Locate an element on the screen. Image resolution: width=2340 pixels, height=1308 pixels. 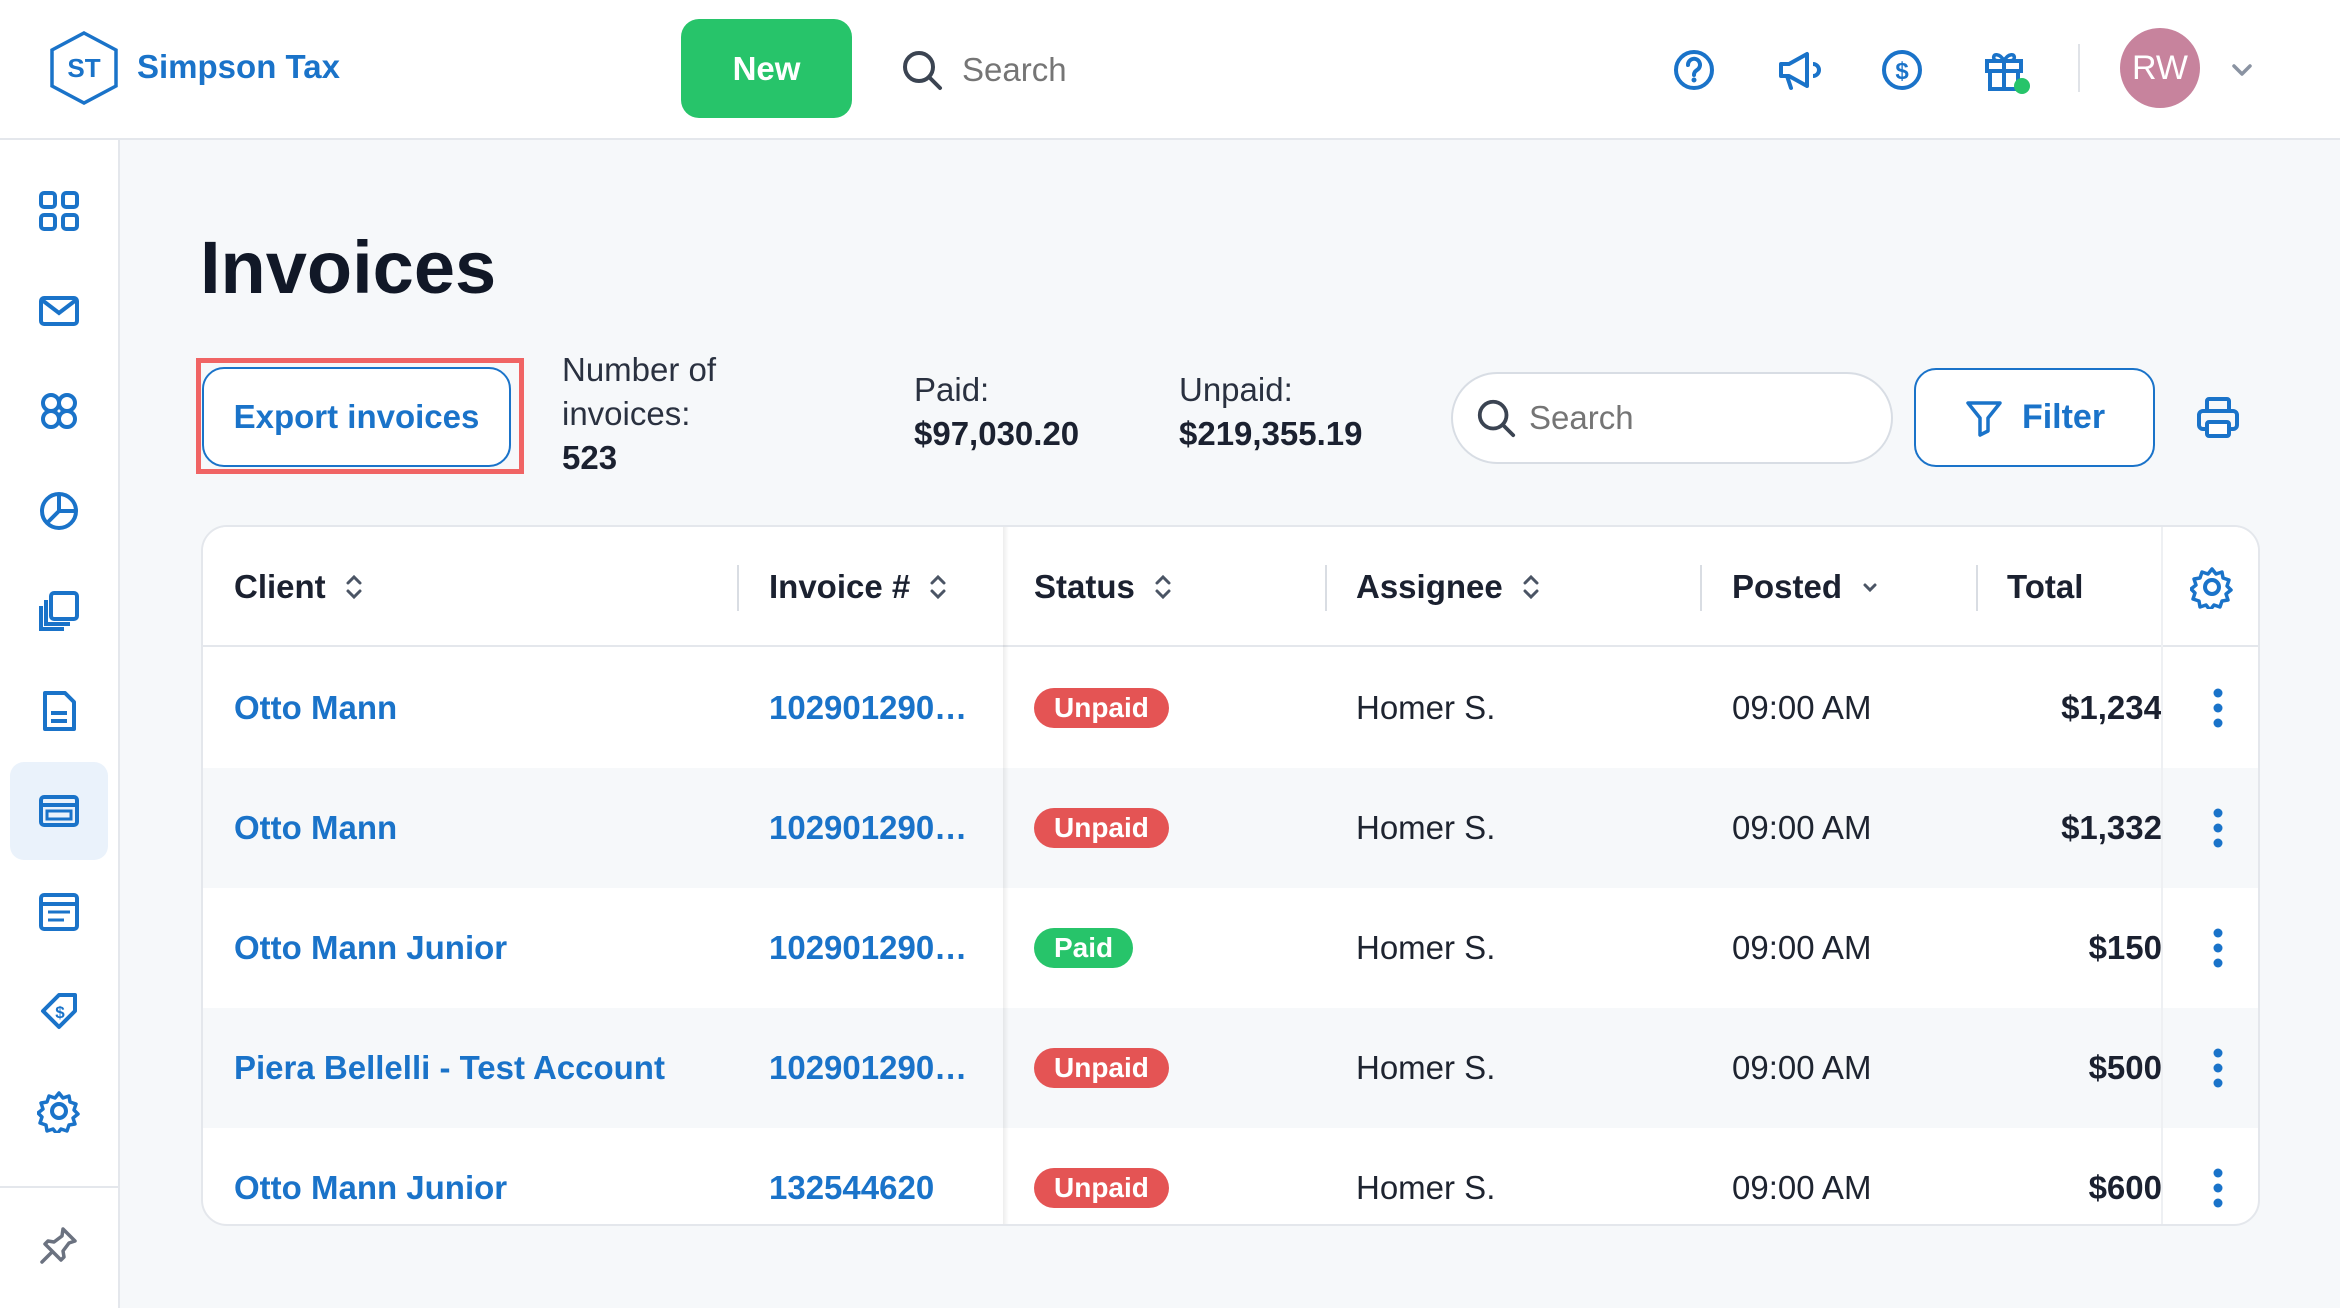
export-invoices-button: Export invoices is located at coordinates (356, 417).